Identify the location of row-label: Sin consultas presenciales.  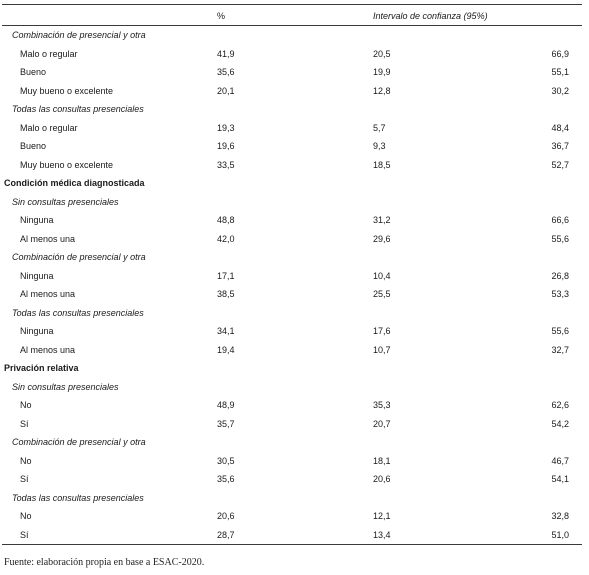
(65, 201).